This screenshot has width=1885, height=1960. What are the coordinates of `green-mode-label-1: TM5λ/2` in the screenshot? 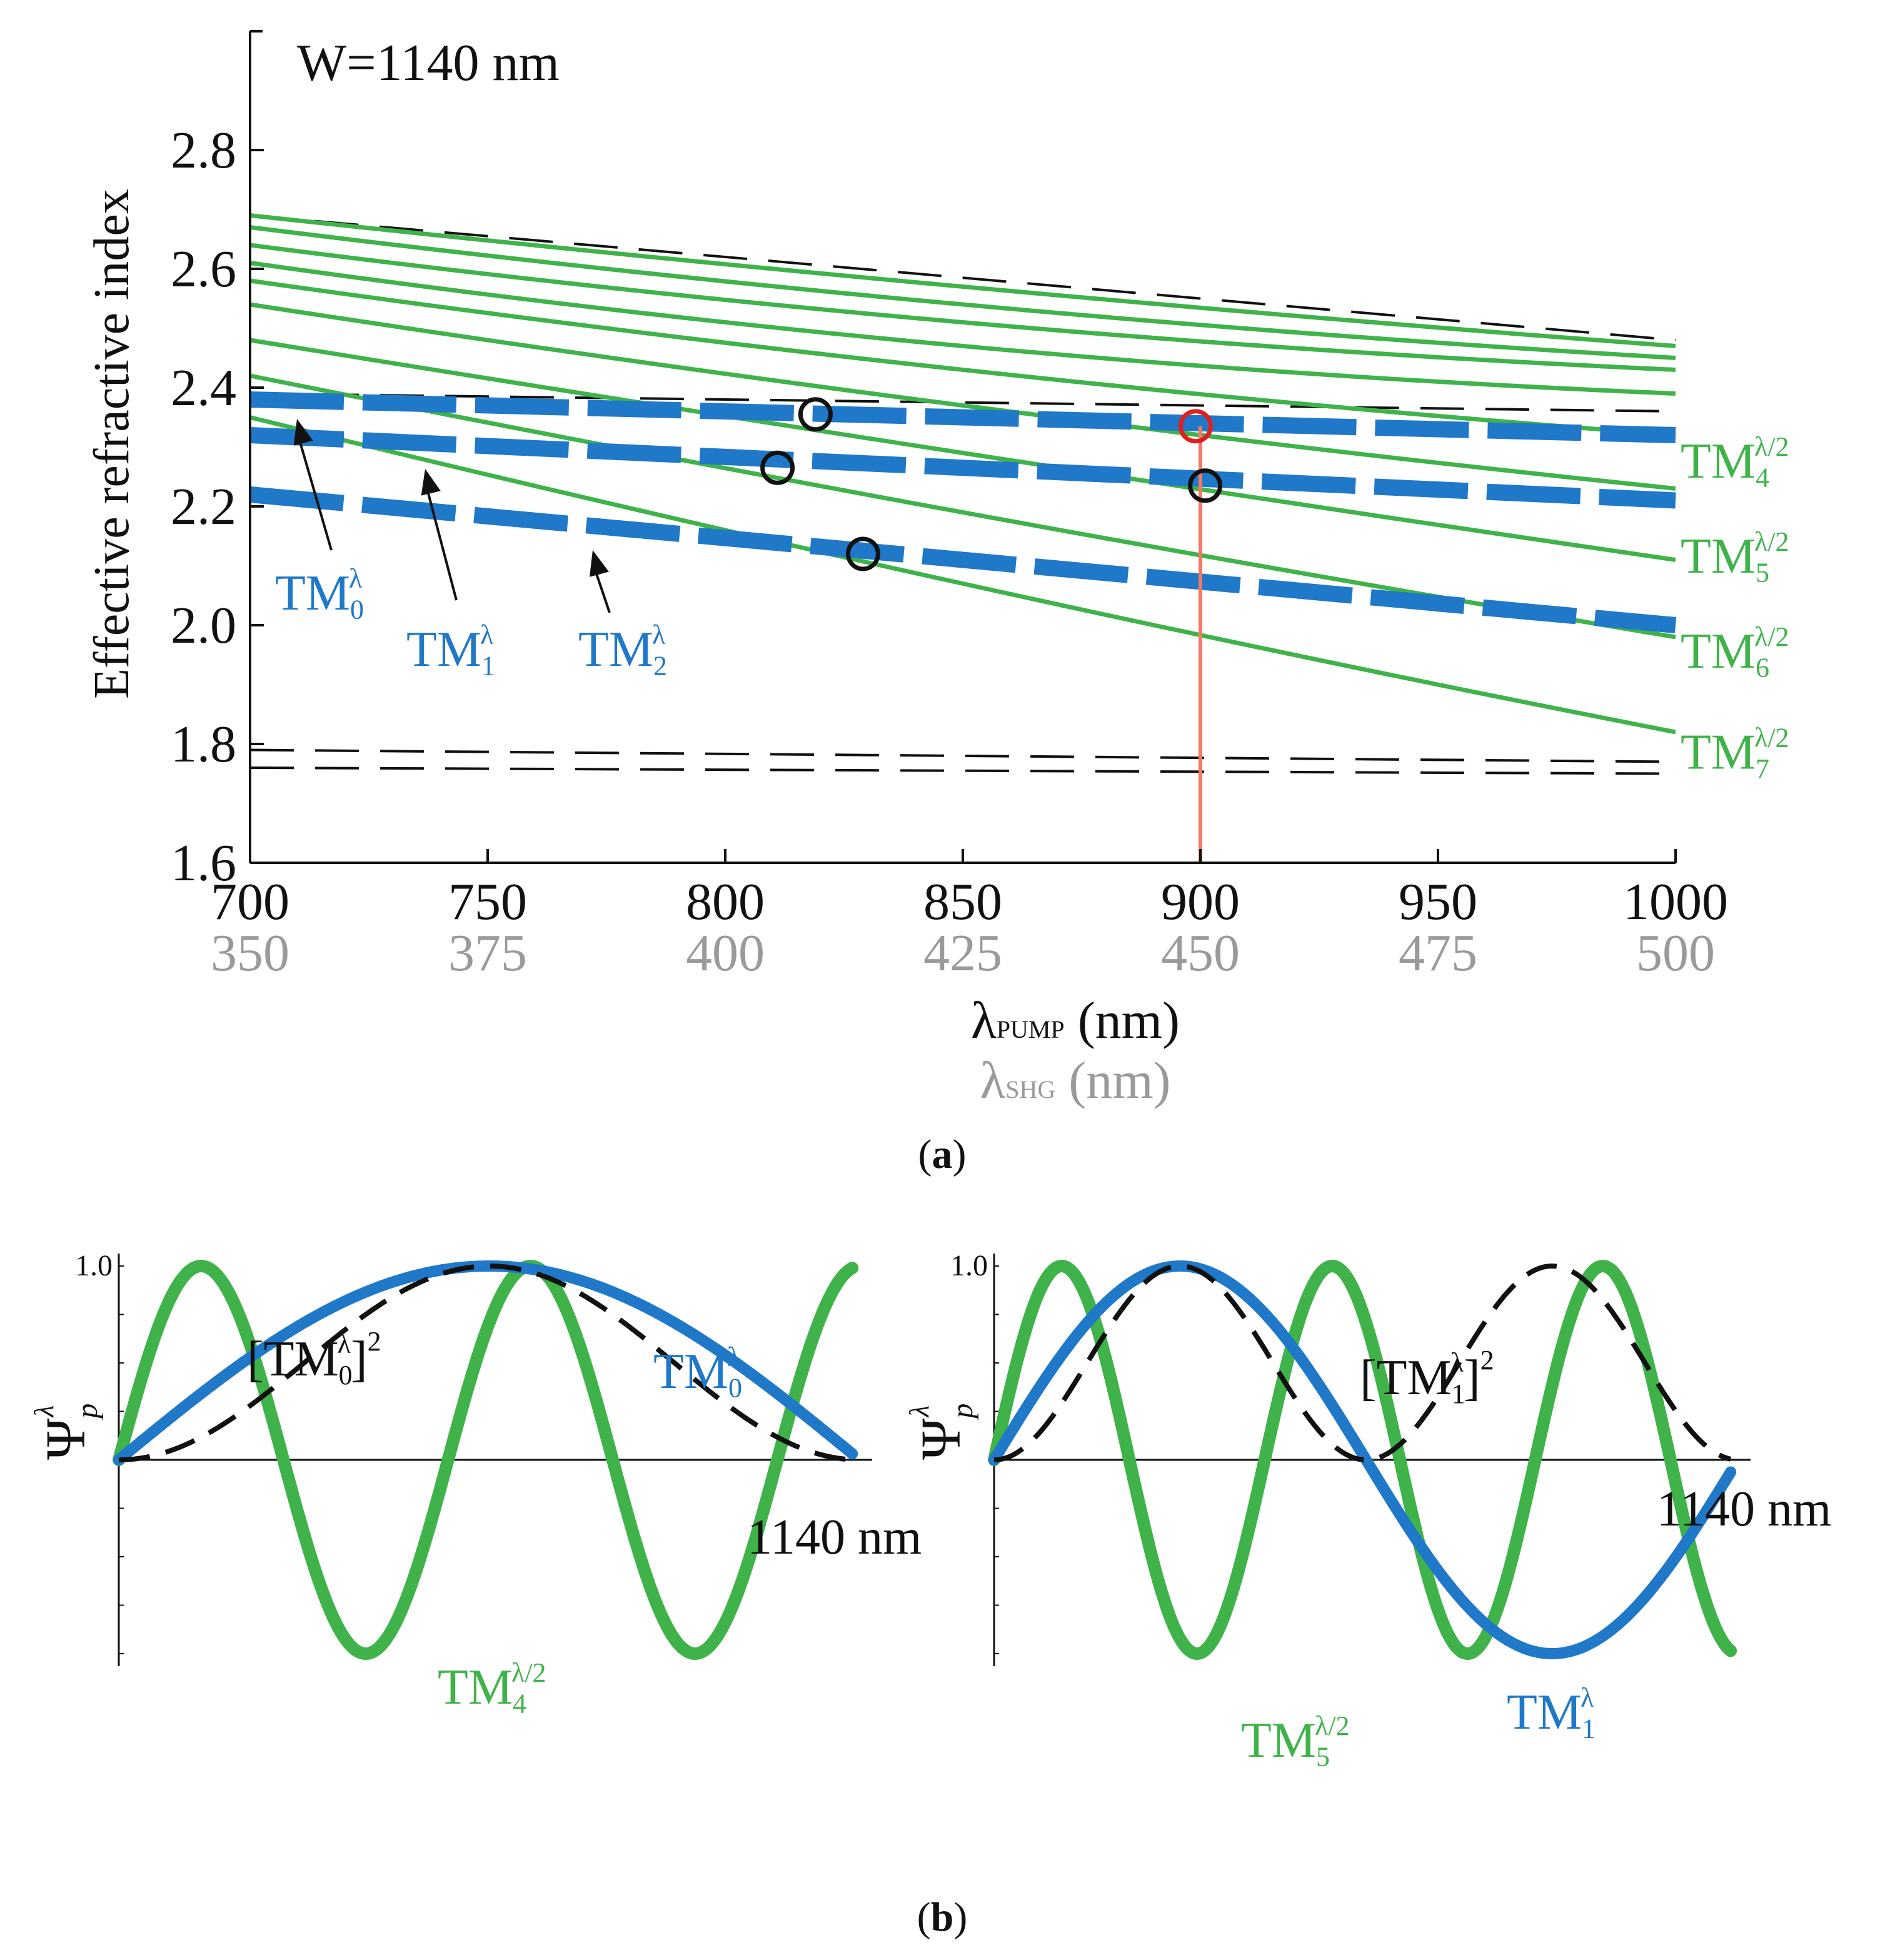 It's located at (1735, 557).